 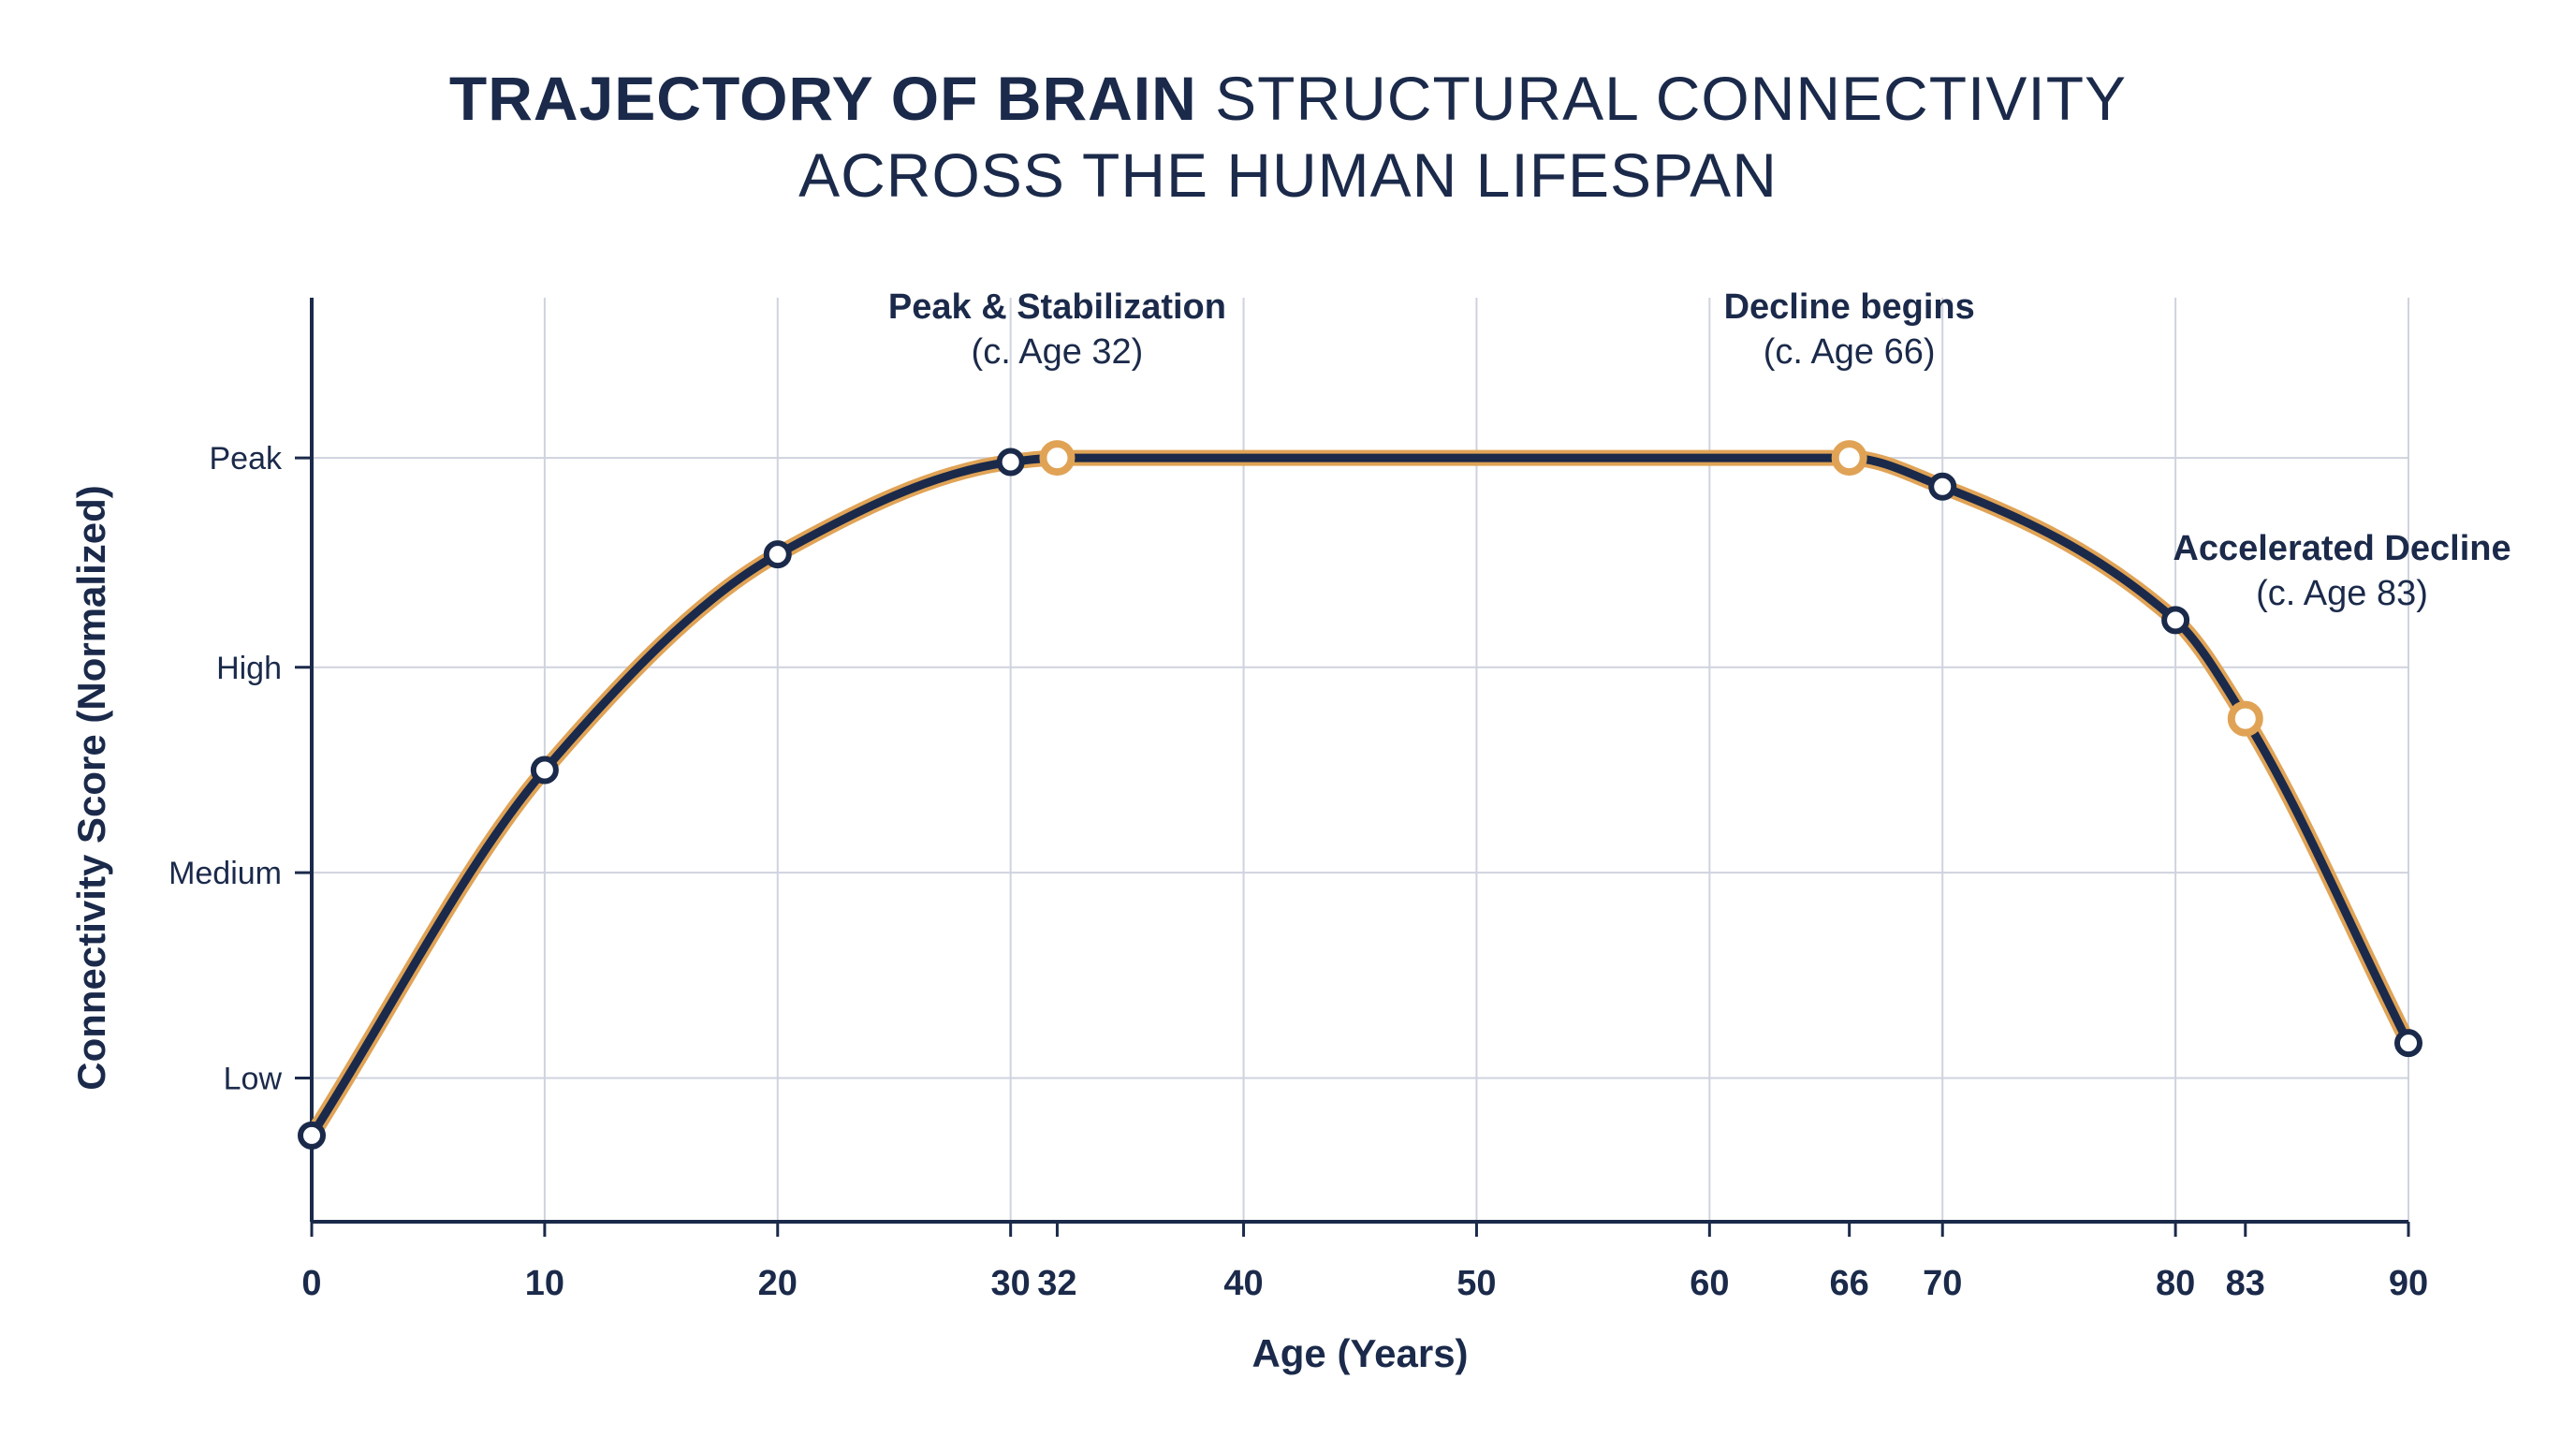 What do you see at coordinates (1709, 1283) in the screenshot?
I see `x-tick-label: 60` at bounding box center [1709, 1283].